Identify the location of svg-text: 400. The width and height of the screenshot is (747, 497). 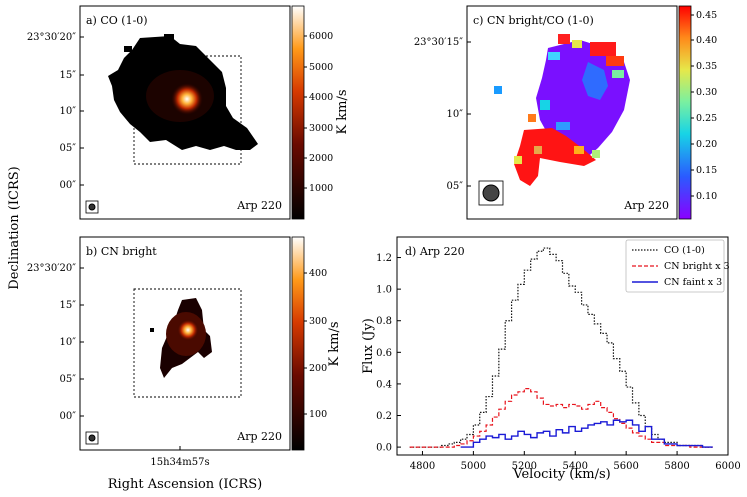
(318, 273).